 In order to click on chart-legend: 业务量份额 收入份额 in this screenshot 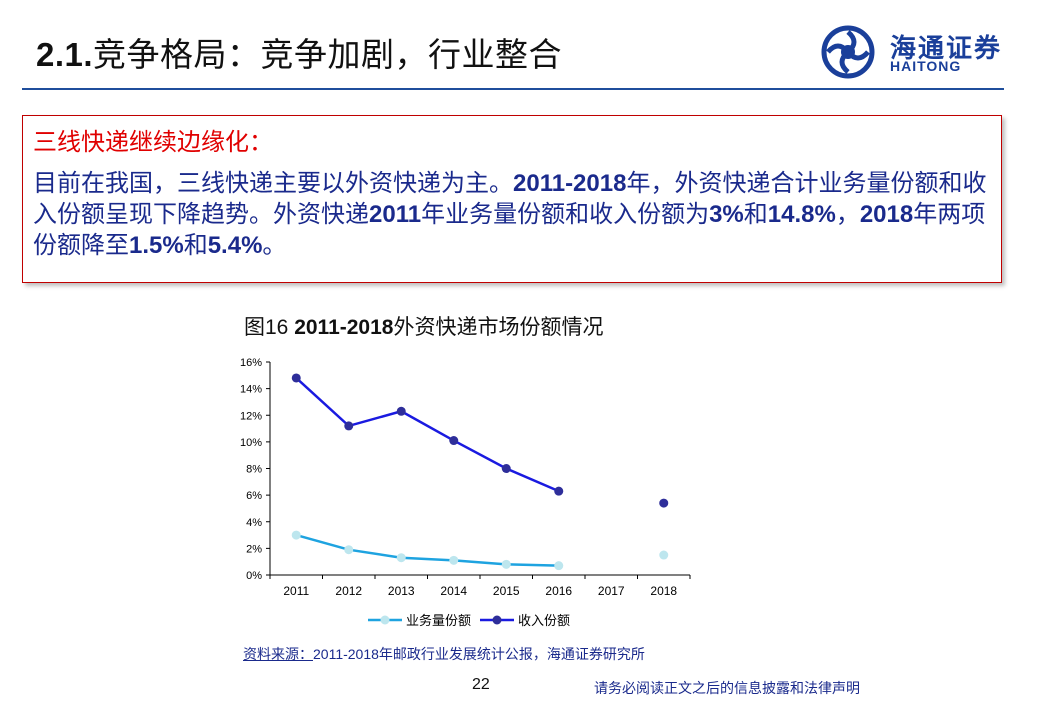, I will do `click(469, 620)`.